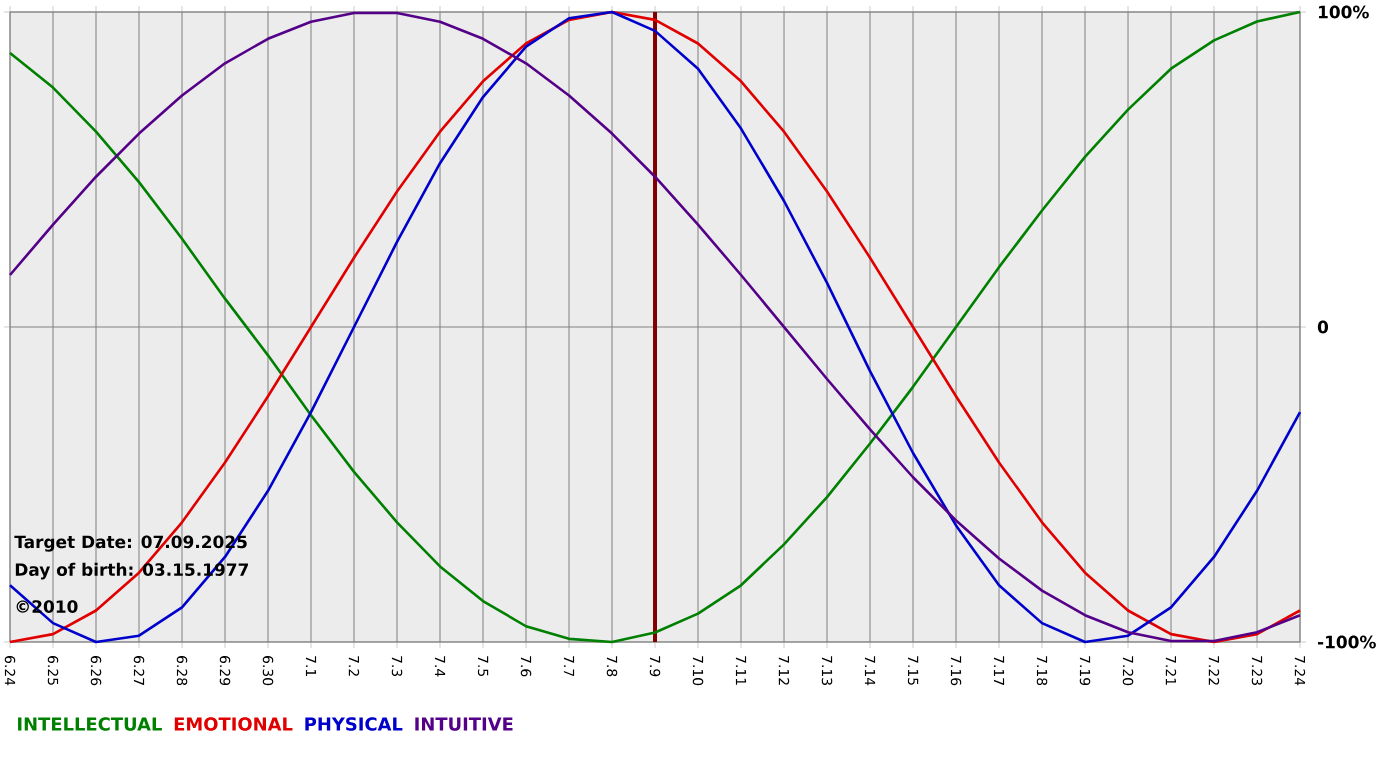 The image size is (1400, 760). What do you see at coordinates (464, 724) in the screenshot?
I see `text: INTUITIVE` at bounding box center [464, 724].